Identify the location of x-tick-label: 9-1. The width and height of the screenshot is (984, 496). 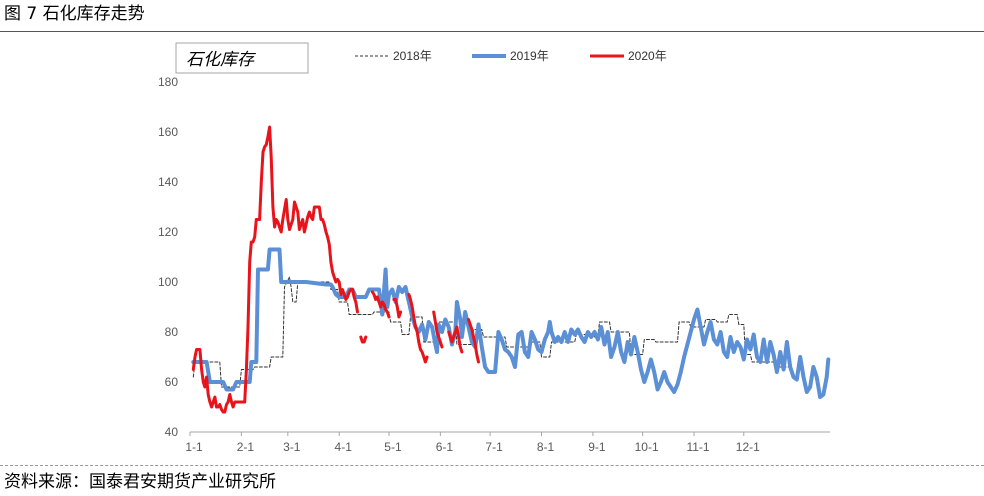
(597, 447).